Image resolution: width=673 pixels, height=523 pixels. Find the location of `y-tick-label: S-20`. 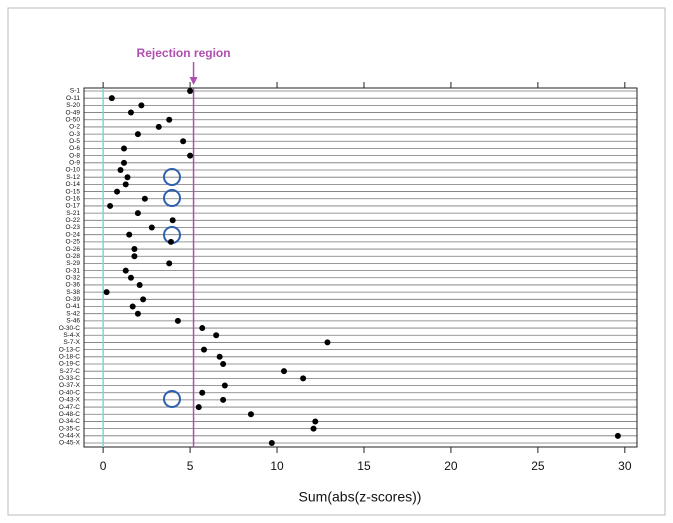

y-tick-label: S-20 is located at coordinates (73, 105).